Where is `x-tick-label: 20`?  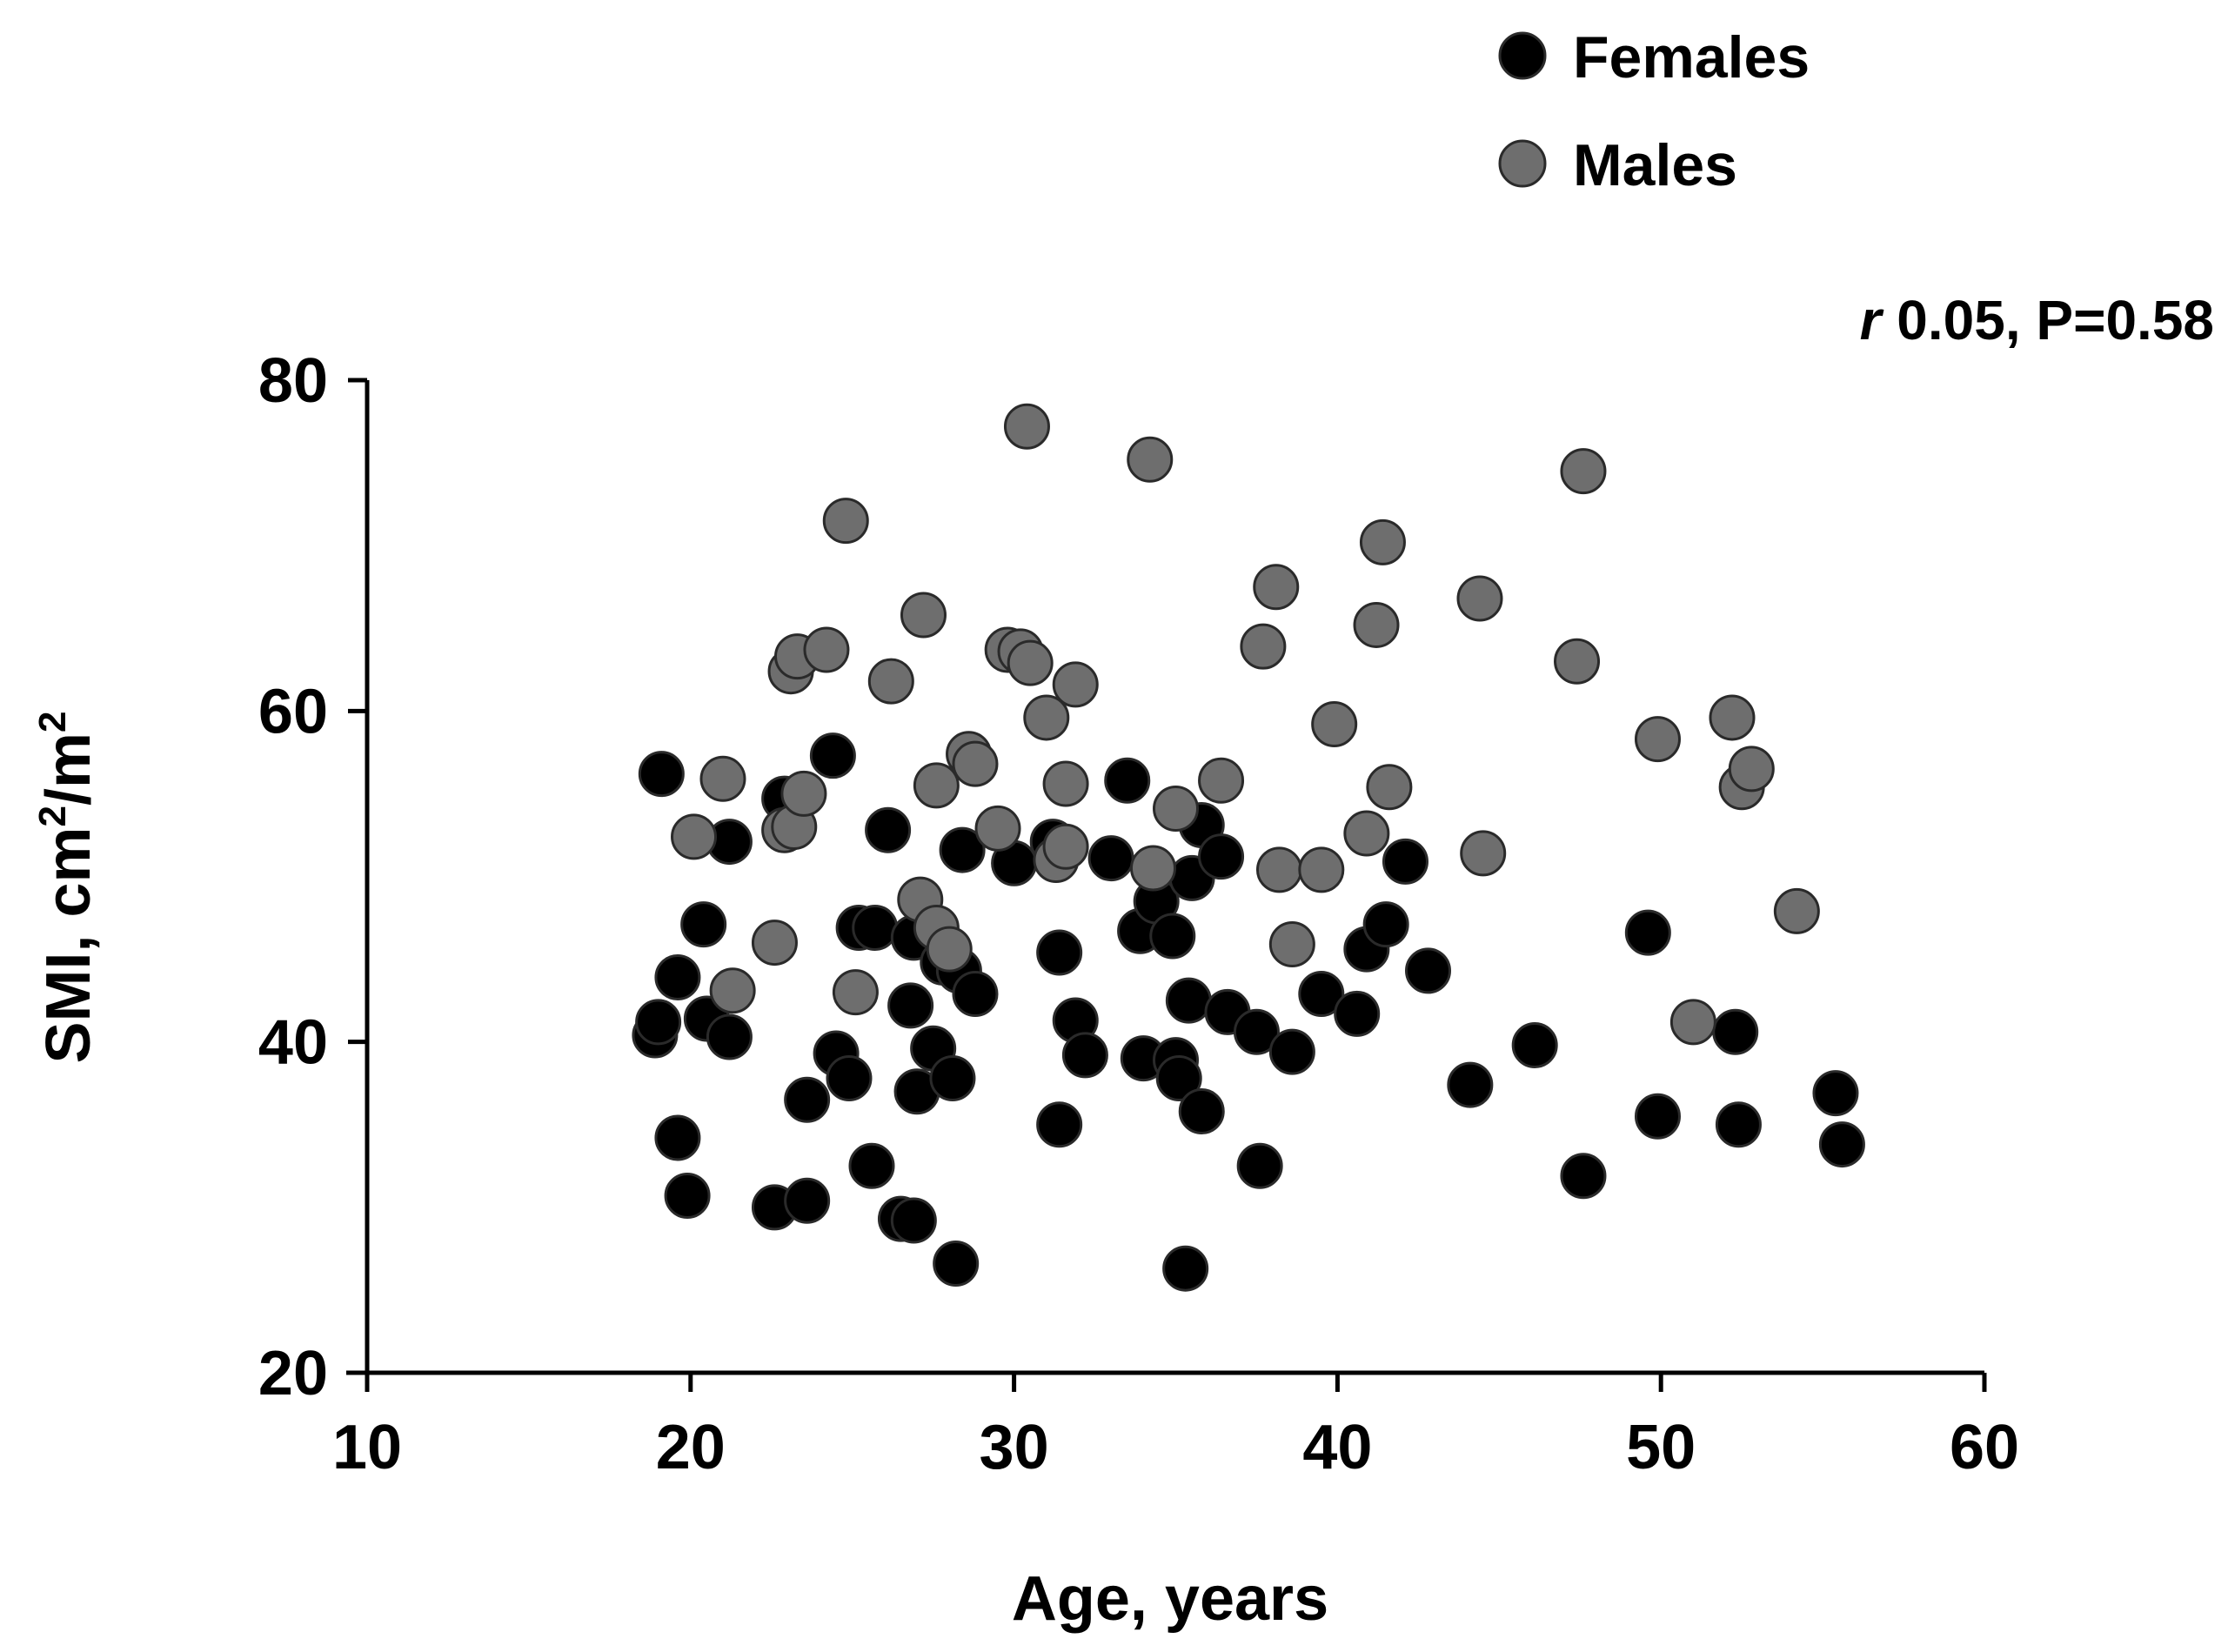
x-tick-label: 20 is located at coordinates (691, 1447).